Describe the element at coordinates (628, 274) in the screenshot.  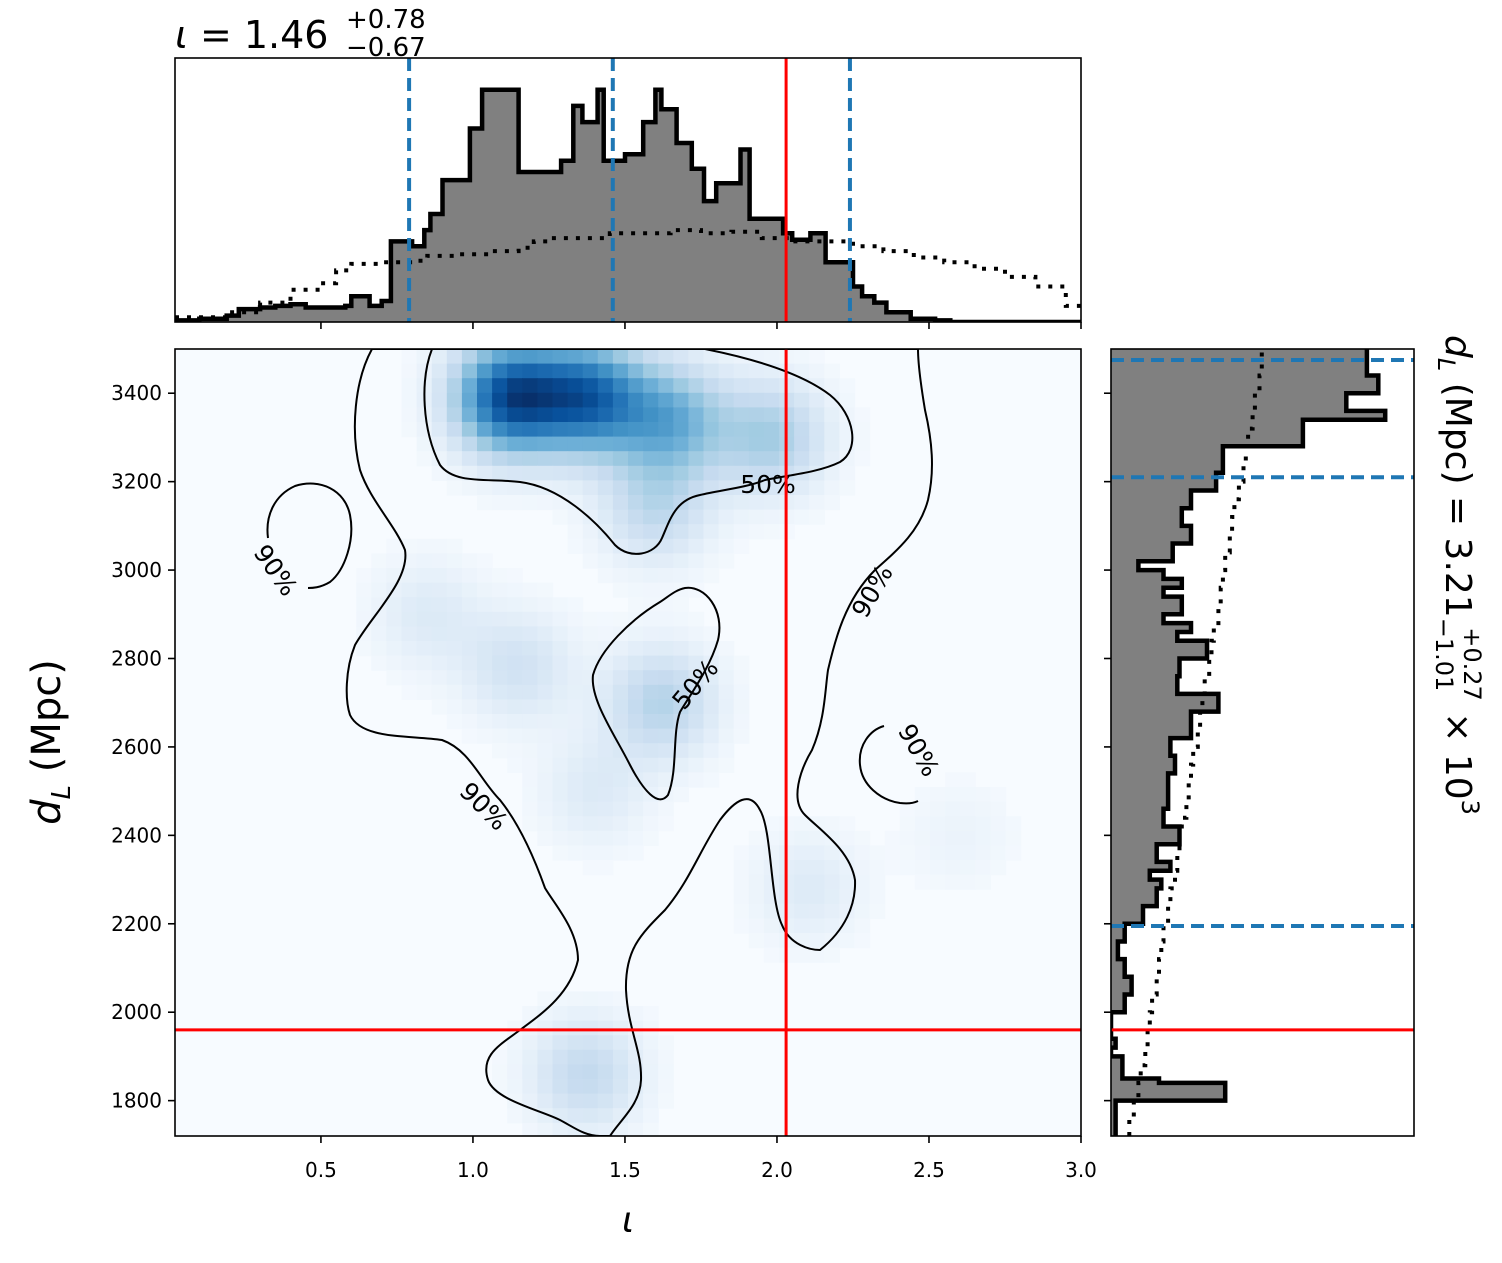
I see `top-prior-line` at that location.